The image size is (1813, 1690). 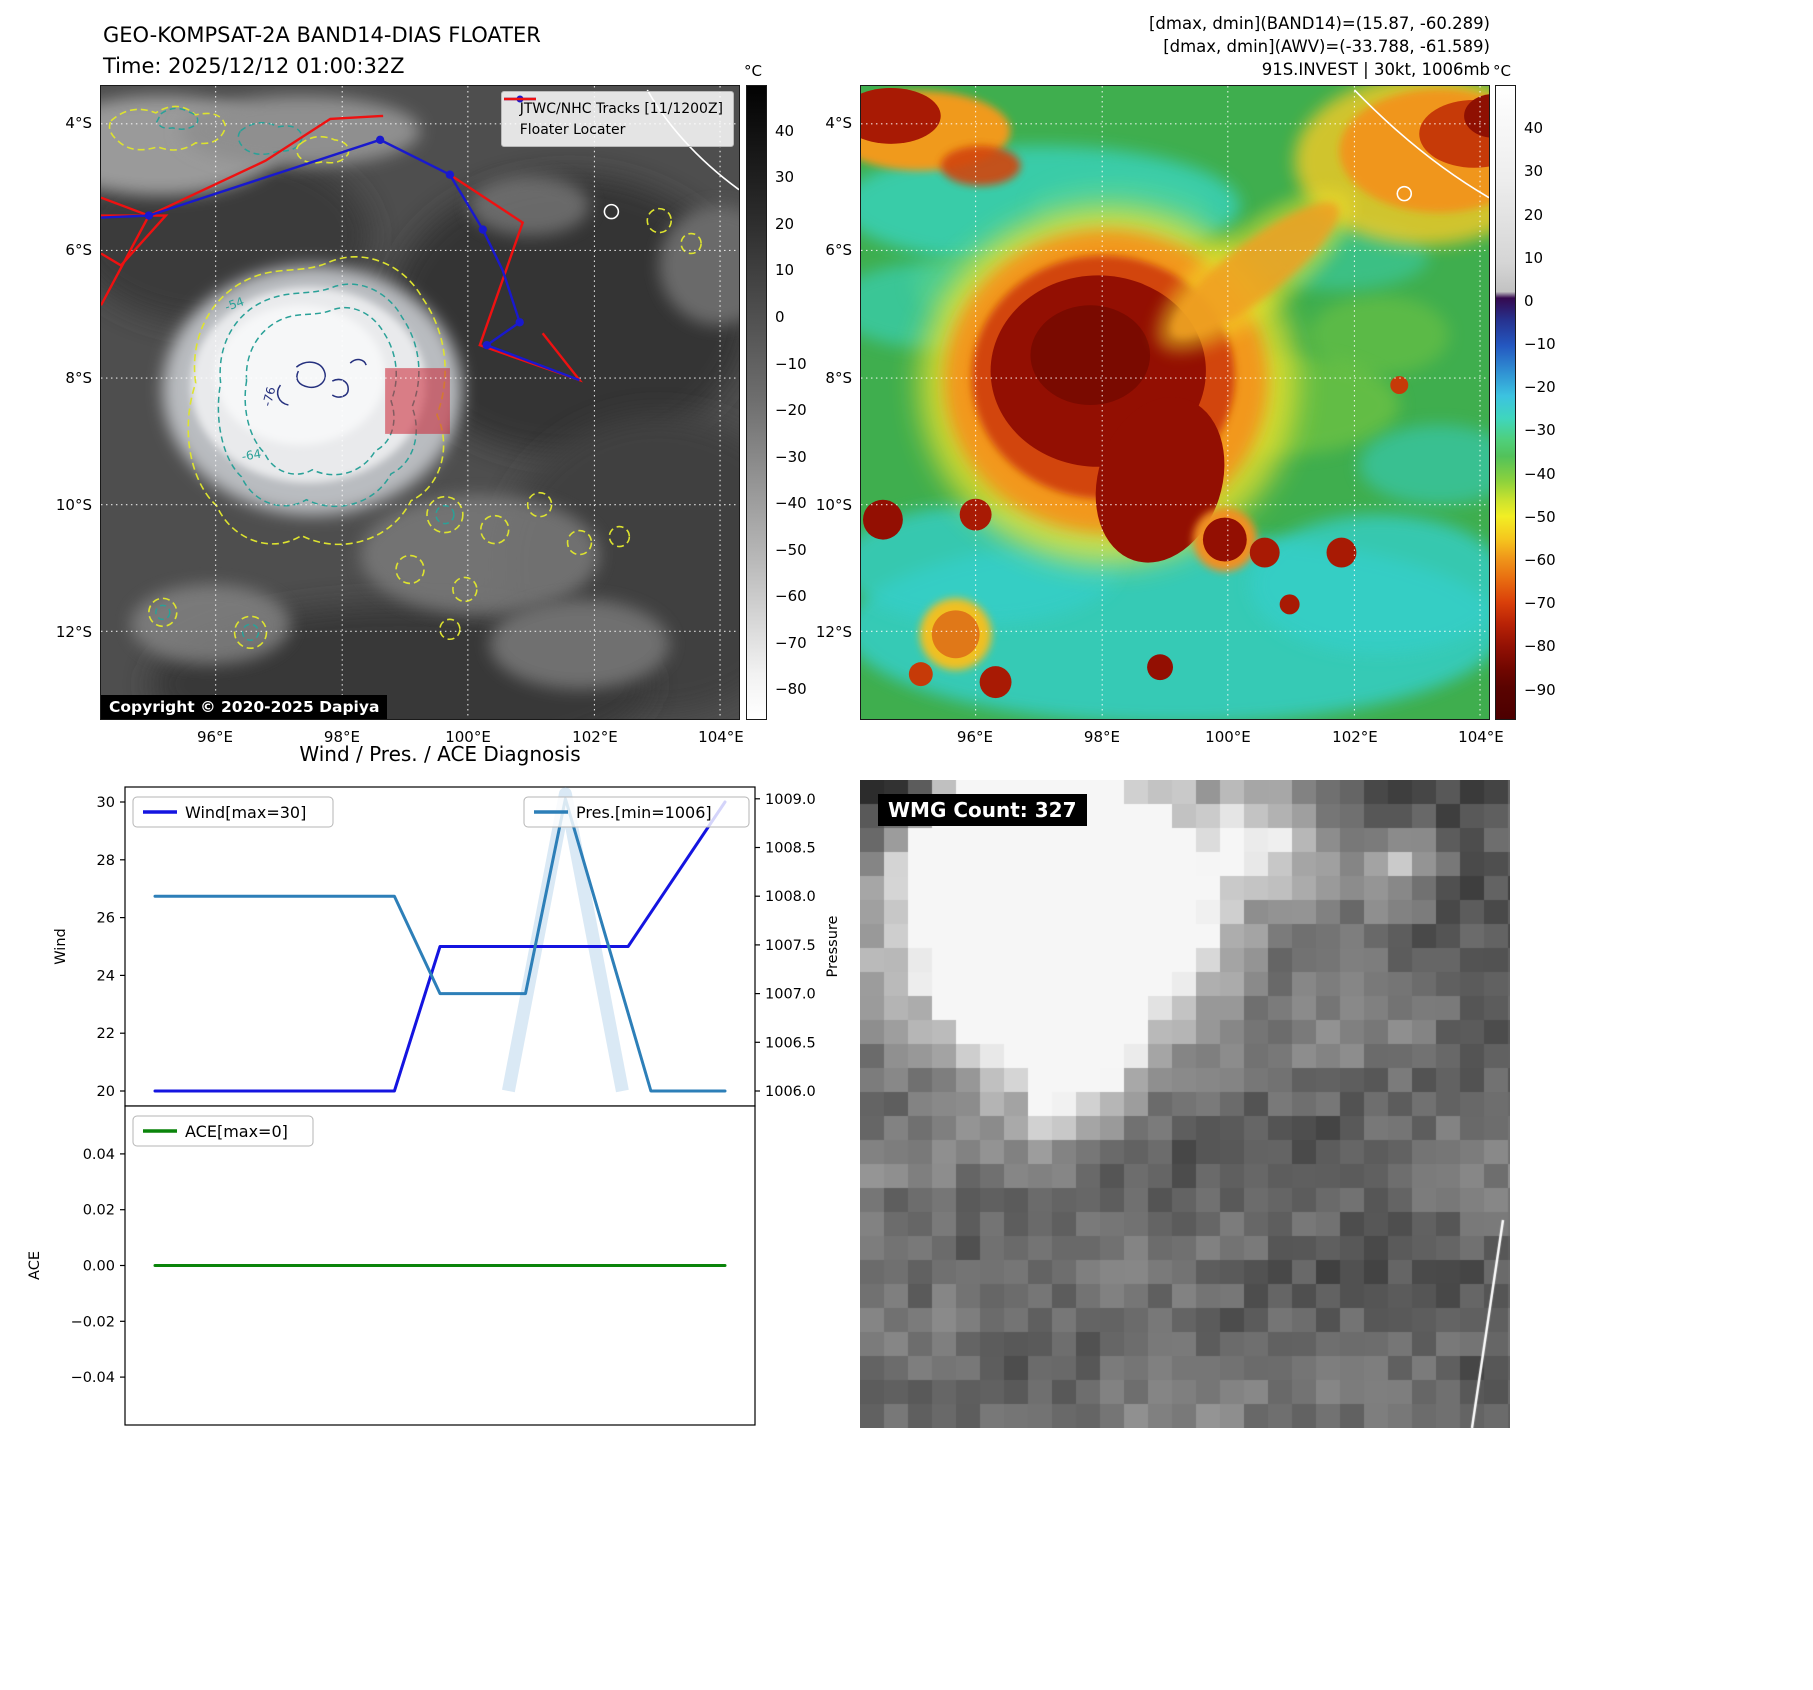 What do you see at coordinates (790, 800) in the screenshot?
I see `svg-text: 1009.0` at bounding box center [790, 800].